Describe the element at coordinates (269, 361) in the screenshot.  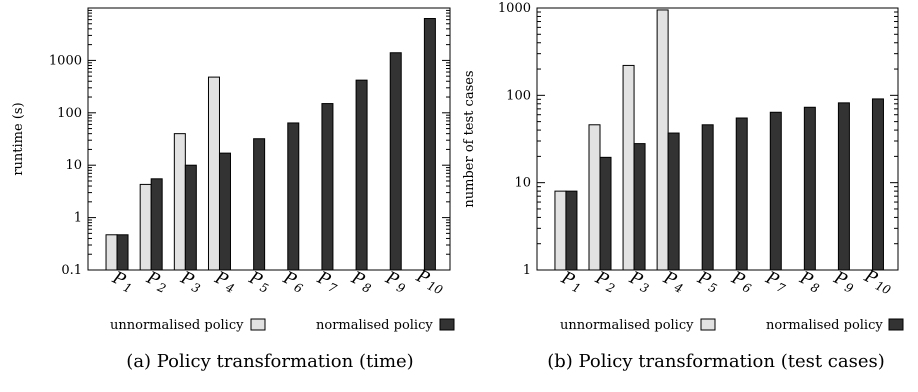
I see `figure-caption: (a) Policy transformation (time)` at that location.